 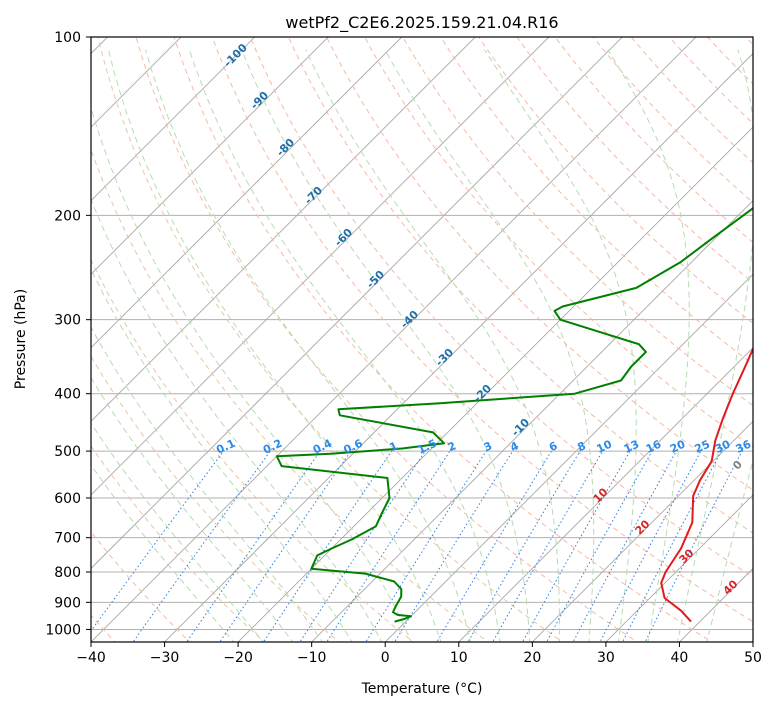 I want to click on dry-adiabat, so click(x=634, y=160).